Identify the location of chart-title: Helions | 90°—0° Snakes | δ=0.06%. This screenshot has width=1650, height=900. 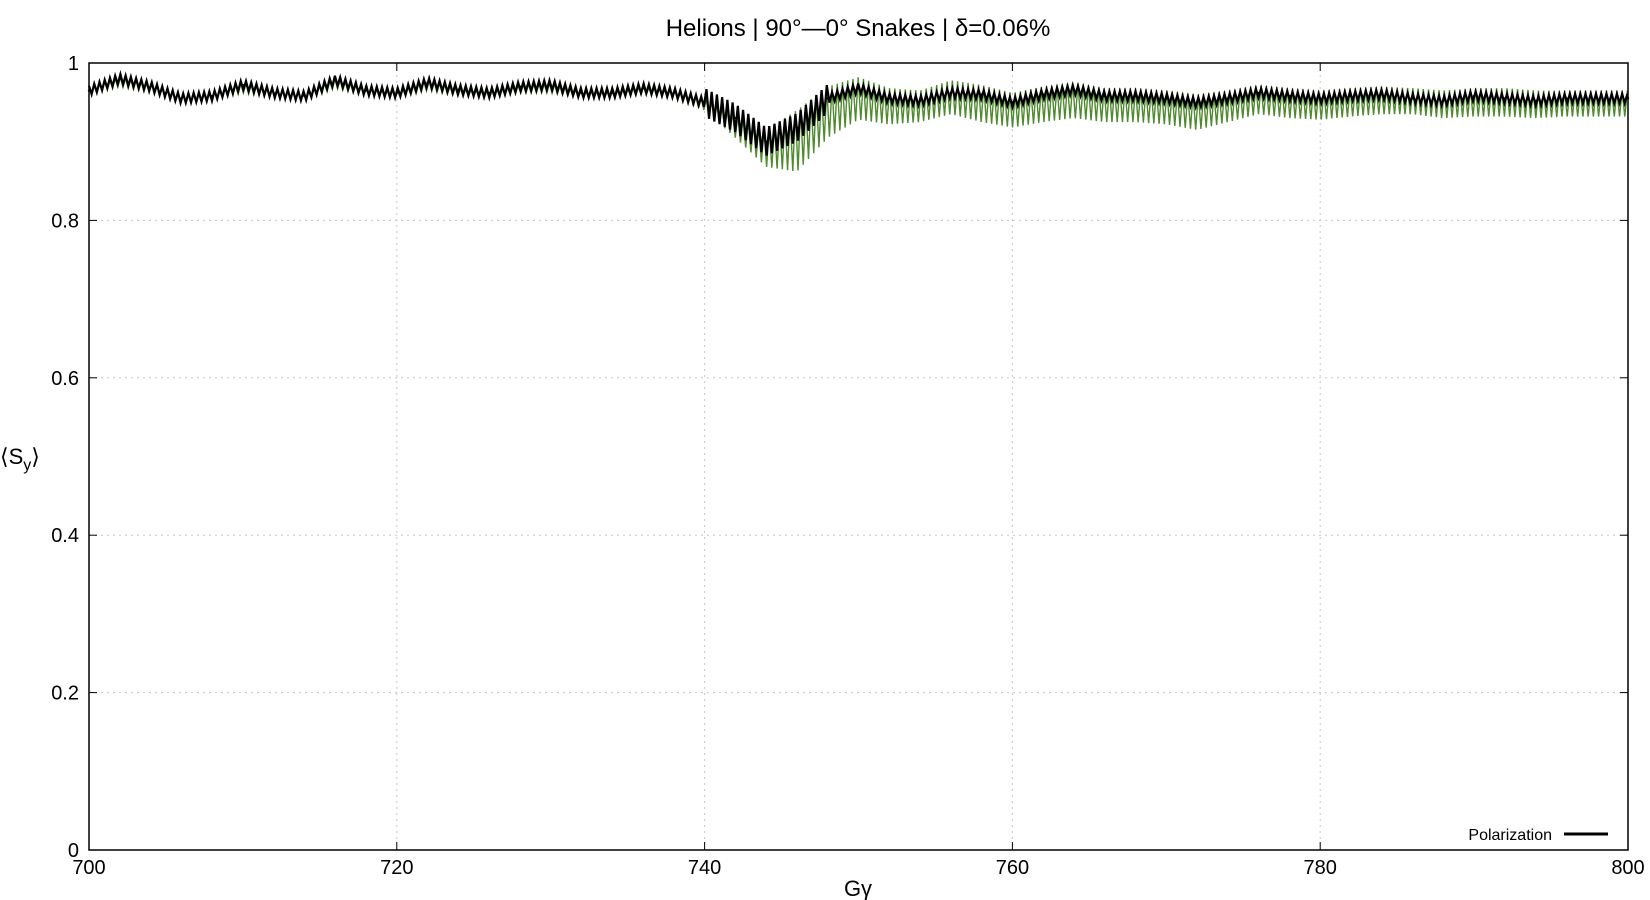
(858, 28).